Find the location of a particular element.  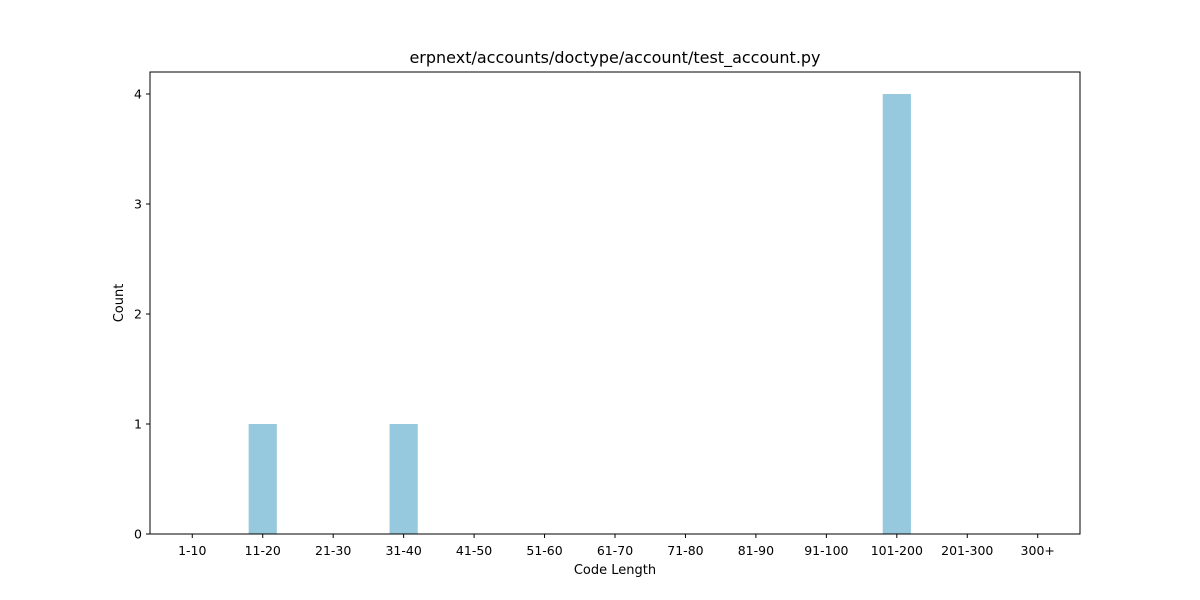

y-axis-label: Count is located at coordinates (119, 303).